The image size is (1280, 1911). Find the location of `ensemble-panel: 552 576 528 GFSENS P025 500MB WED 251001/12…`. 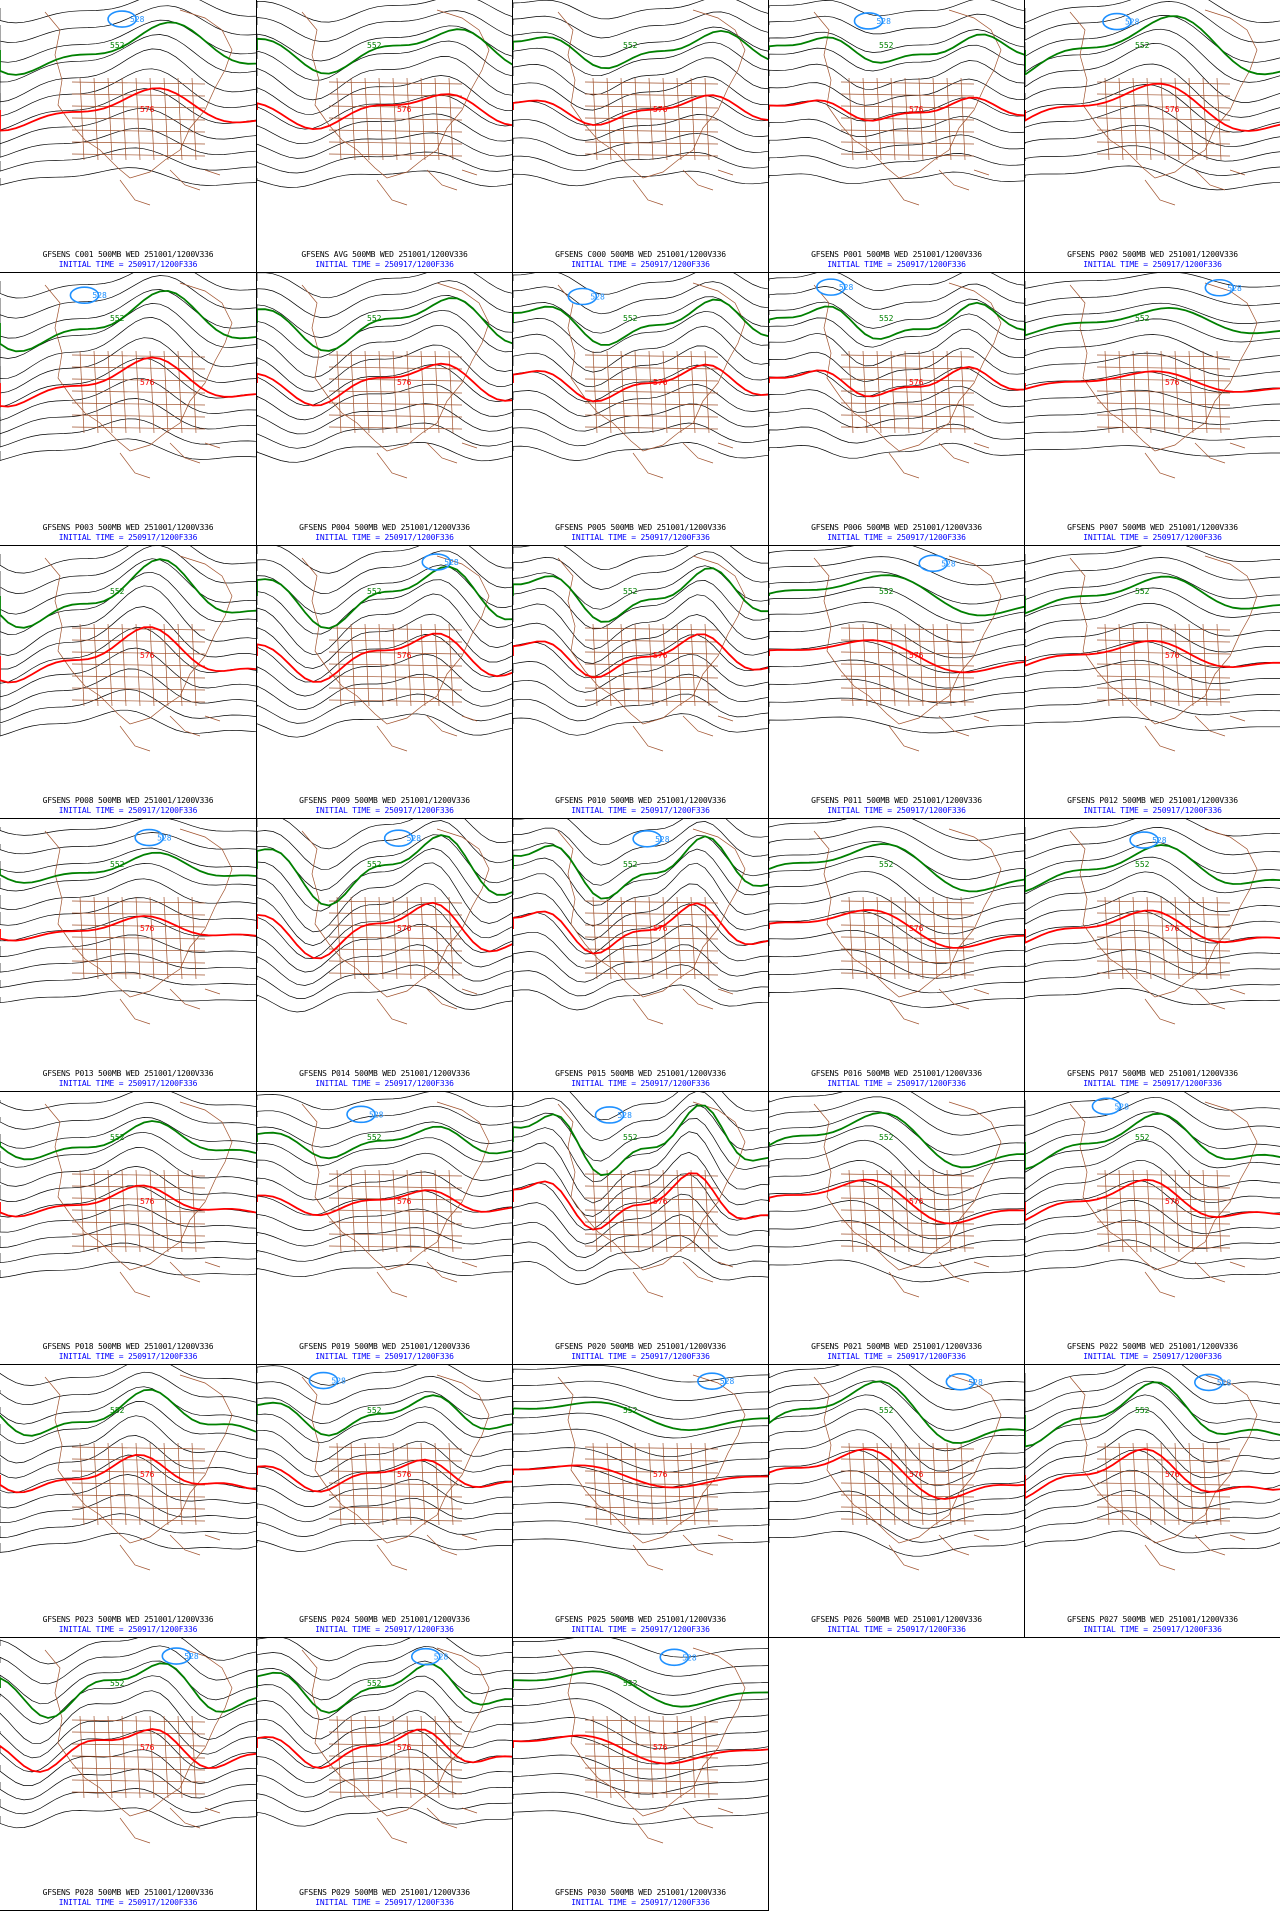

ensemble-panel: 552 576 528 GFSENS P025 500MB WED 251001/12… is located at coordinates (641, 1501).